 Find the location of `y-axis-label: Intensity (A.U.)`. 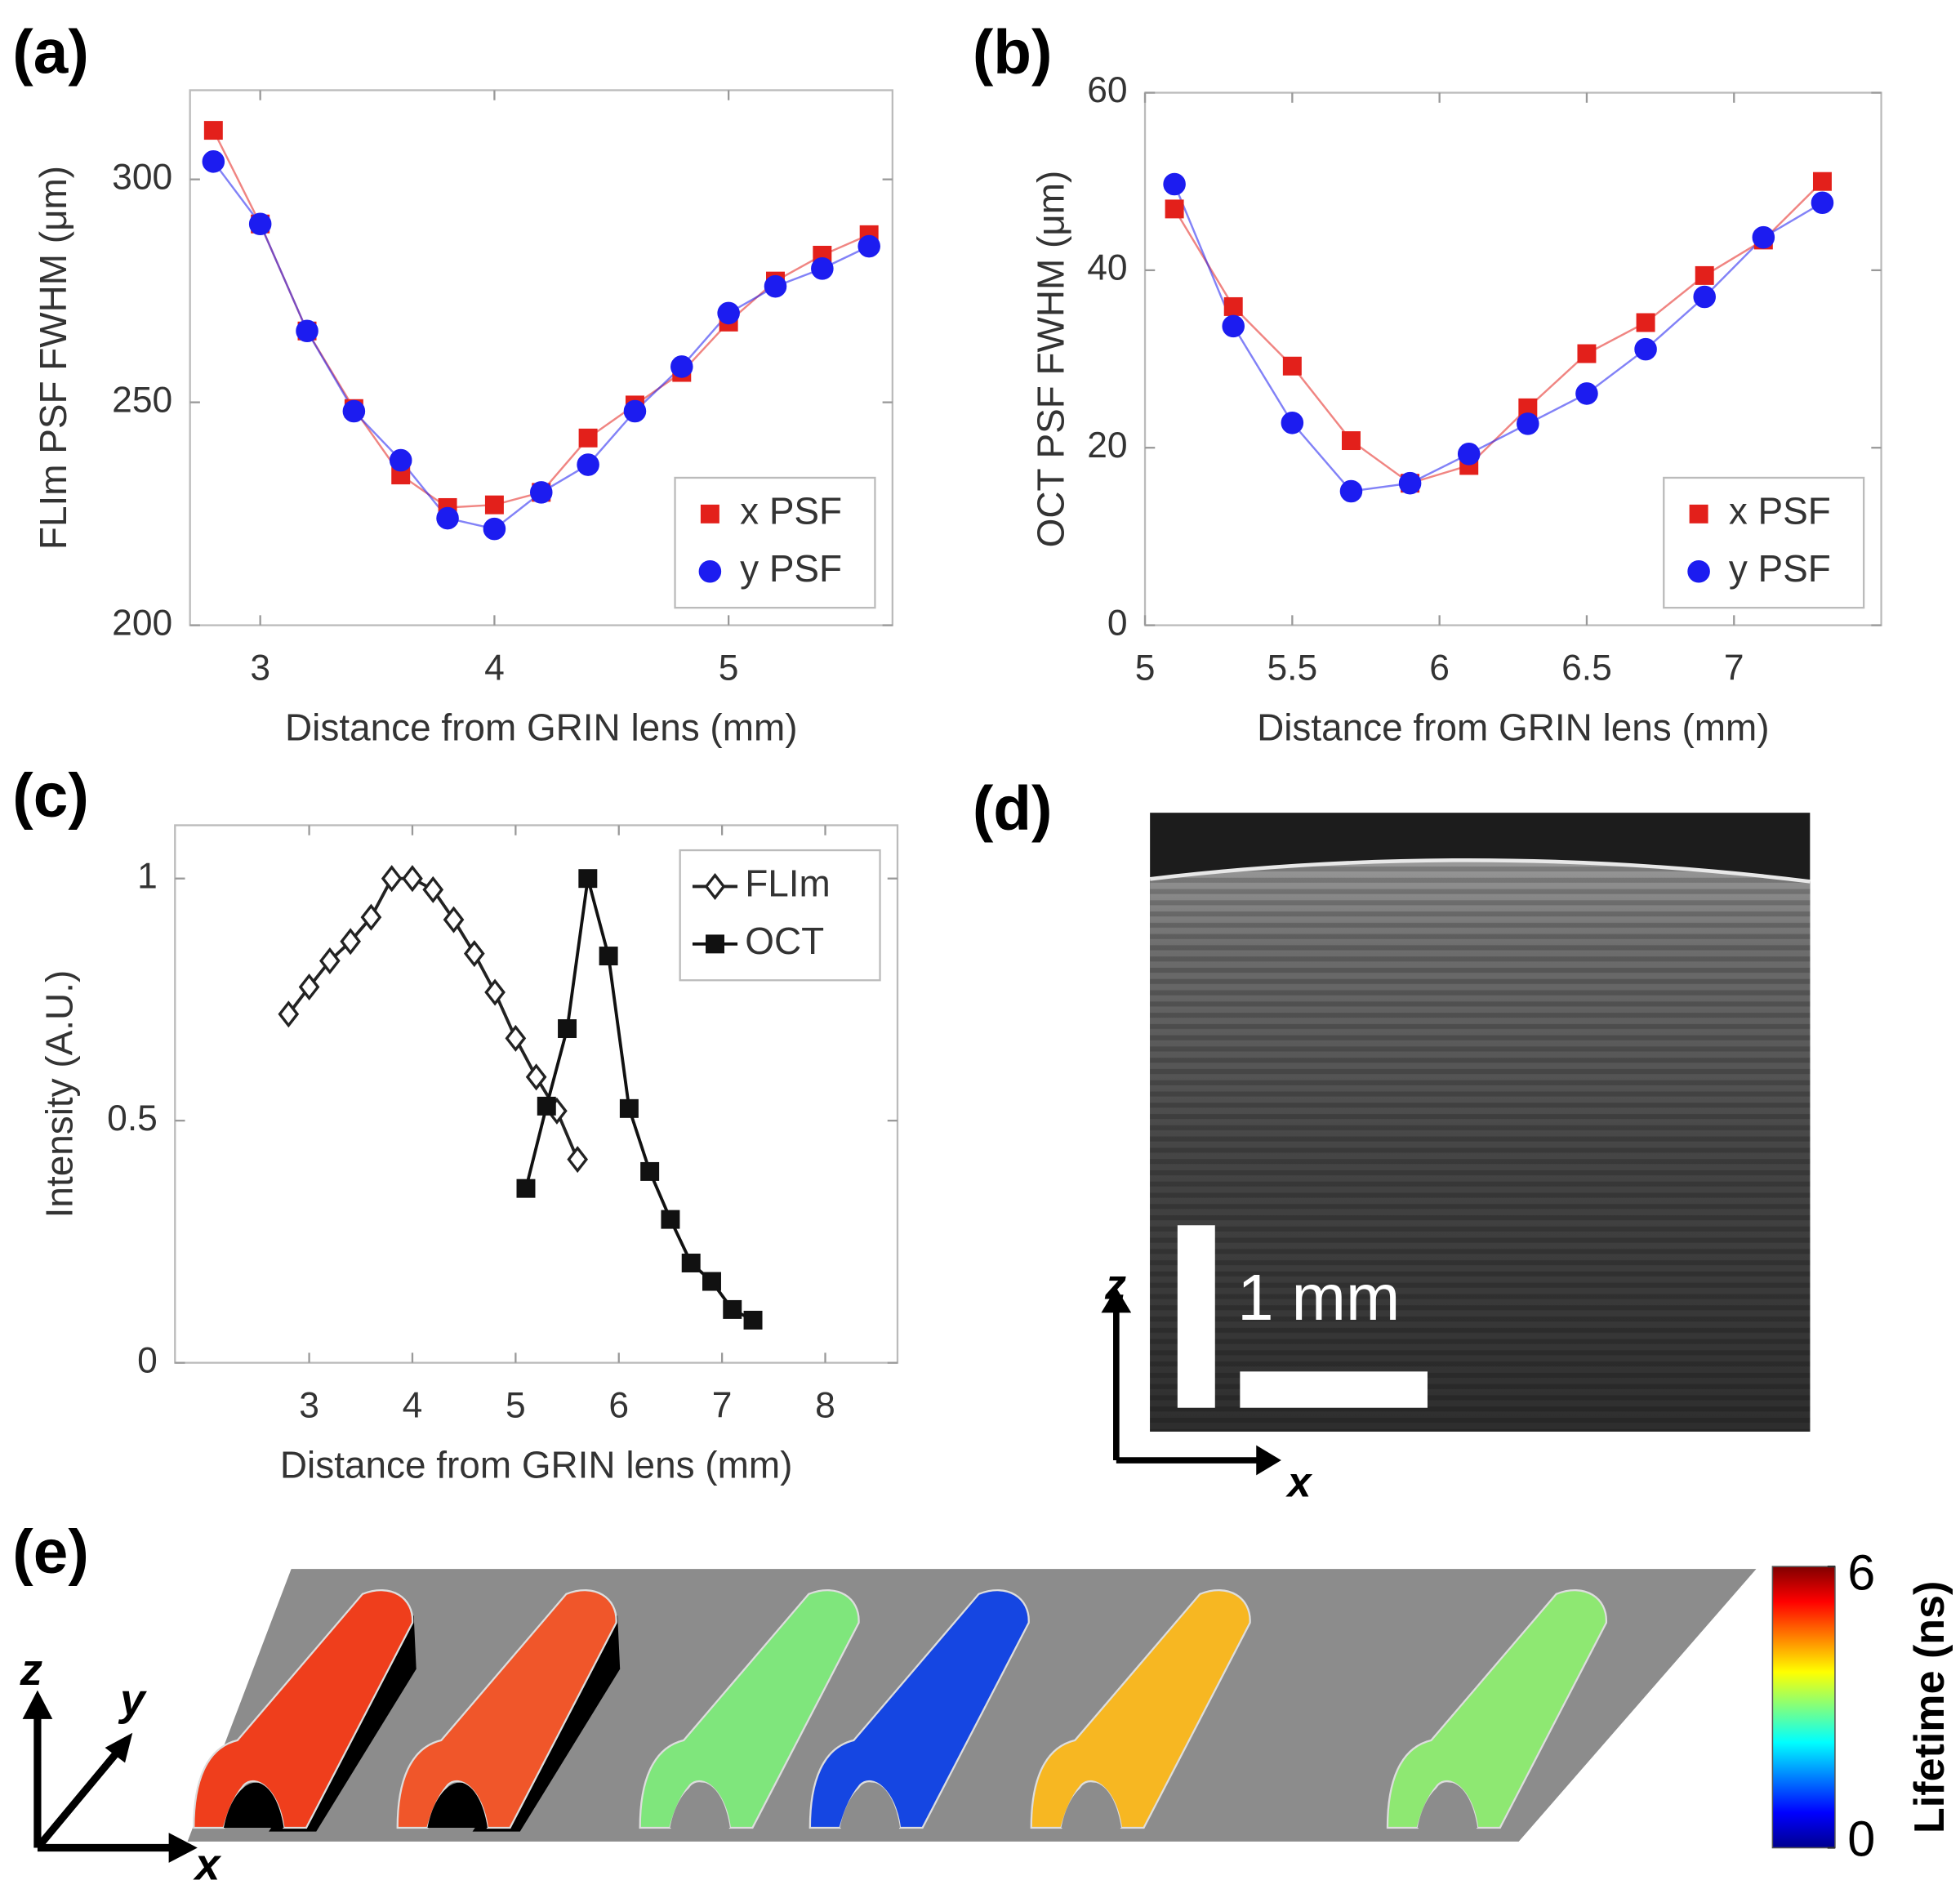

y-axis-label: Intensity (A.U.) is located at coordinates (59, 1094).